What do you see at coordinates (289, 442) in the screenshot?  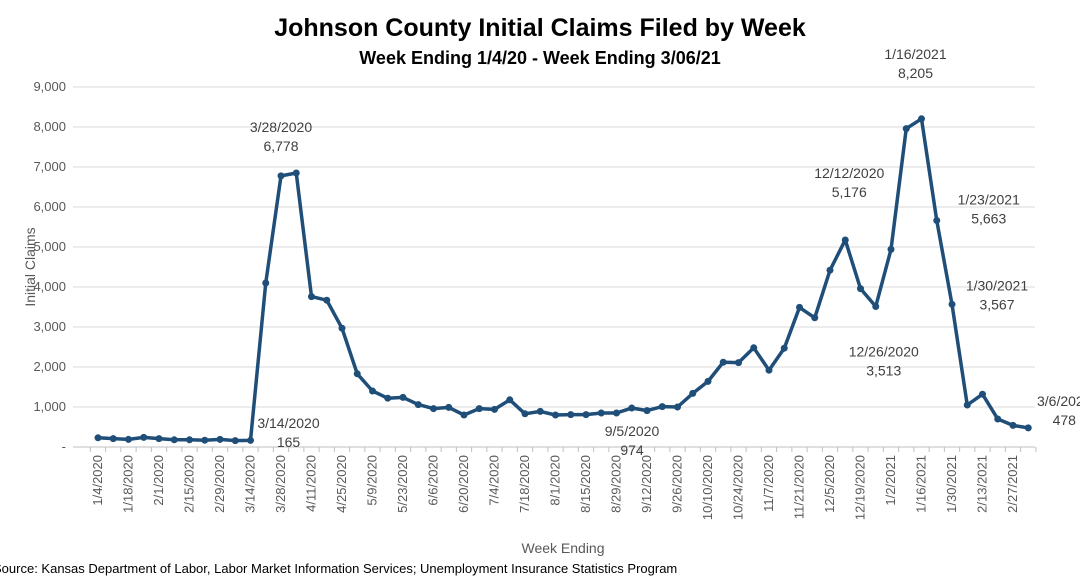 I see `annotation-value: 165` at bounding box center [289, 442].